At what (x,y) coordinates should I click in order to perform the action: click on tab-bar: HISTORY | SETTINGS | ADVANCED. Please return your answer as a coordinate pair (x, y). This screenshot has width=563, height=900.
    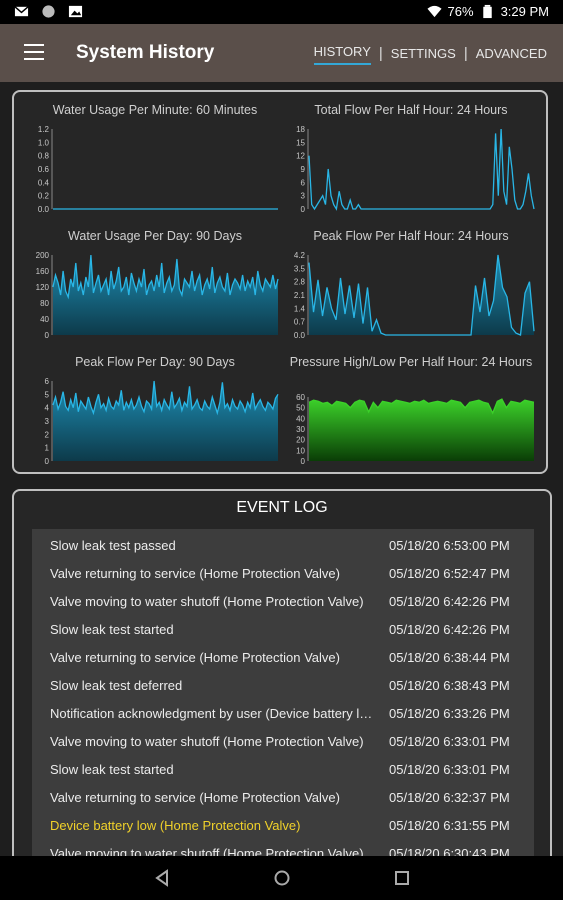
    Looking at the image, I should click on (430, 53).